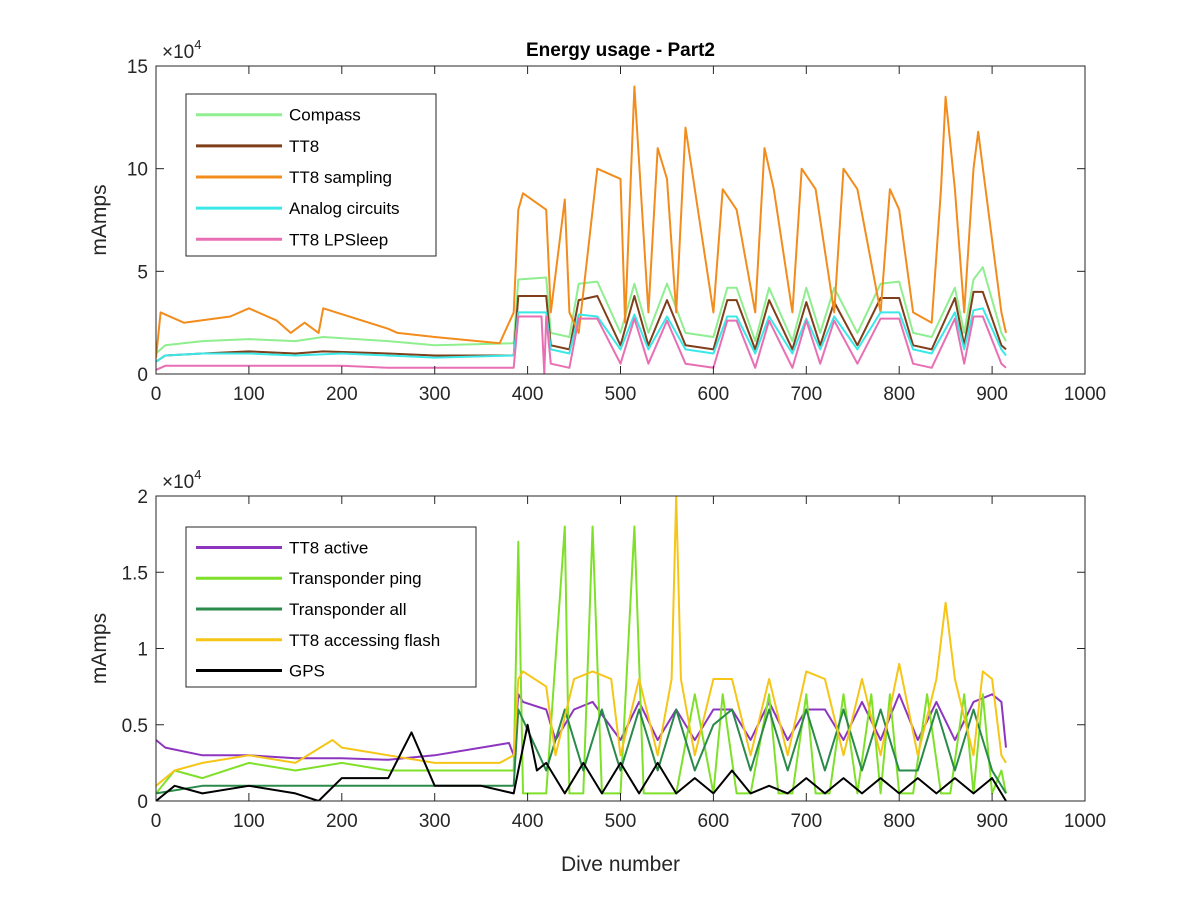 The width and height of the screenshot is (1200, 900). What do you see at coordinates (355, 578) in the screenshot?
I see `legend-entry-label: Transponder ping` at bounding box center [355, 578].